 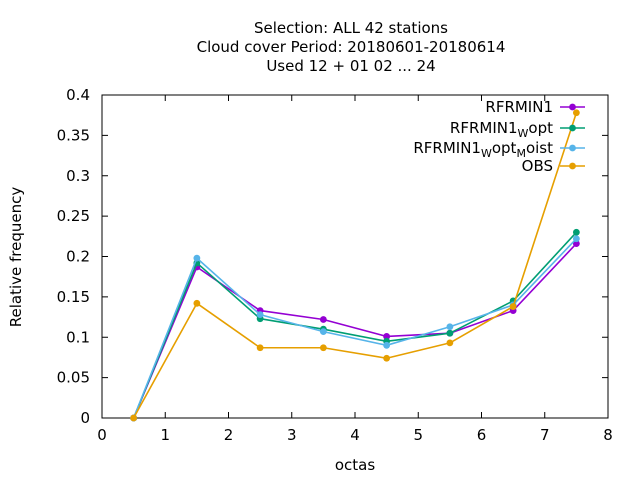 What do you see at coordinates (73, 135) in the screenshot?
I see `y-tick-label: 0.35` at bounding box center [73, 135].